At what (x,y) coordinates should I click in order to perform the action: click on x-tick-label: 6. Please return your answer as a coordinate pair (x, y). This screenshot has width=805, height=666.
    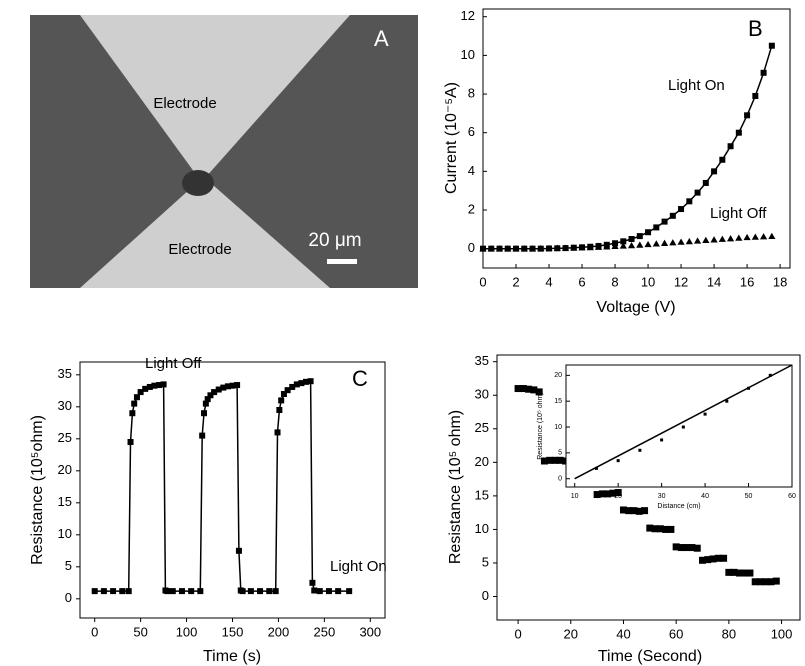
    Looking at the image, I should click on (581, 281).